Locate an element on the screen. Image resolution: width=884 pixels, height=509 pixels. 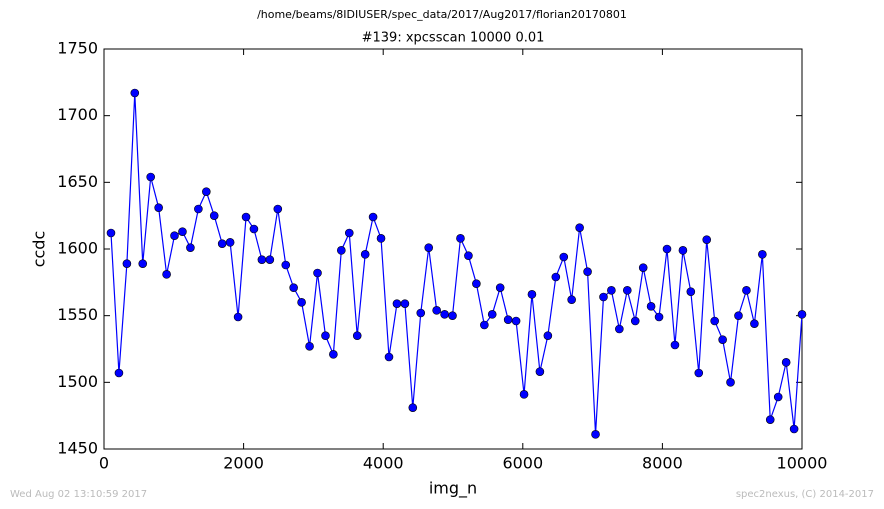
y-tick-label: 1750 is located at coordinates (77, 48).